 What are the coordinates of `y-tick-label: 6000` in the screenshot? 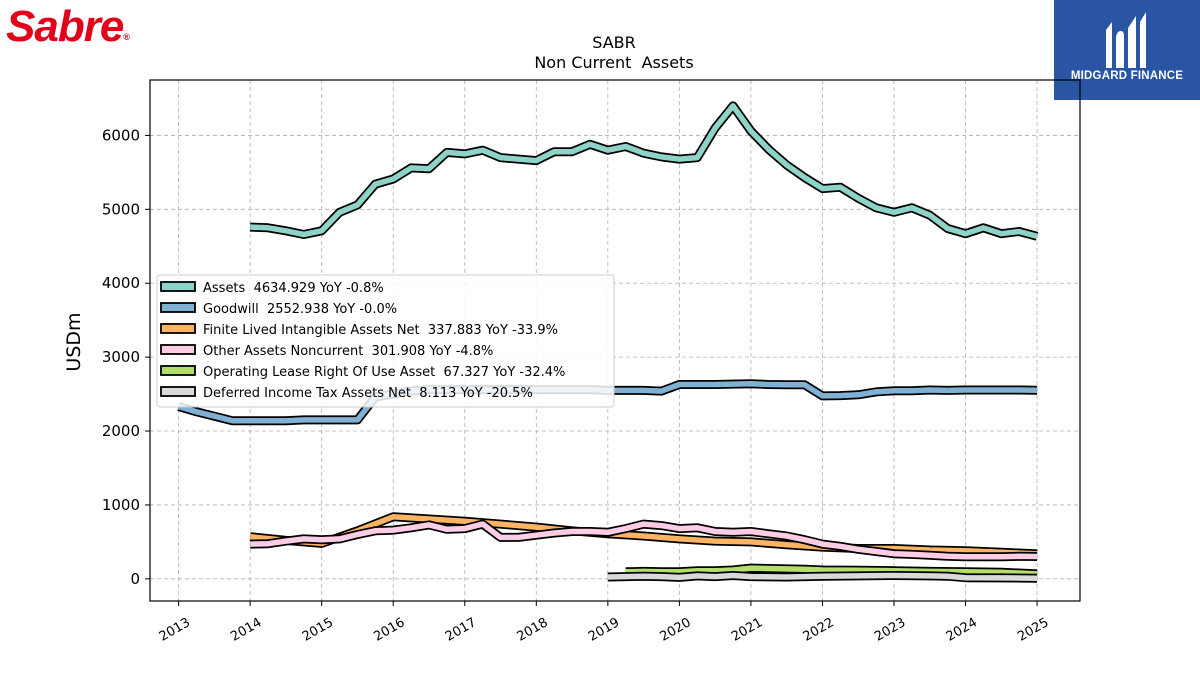 It's located at (121, 135).